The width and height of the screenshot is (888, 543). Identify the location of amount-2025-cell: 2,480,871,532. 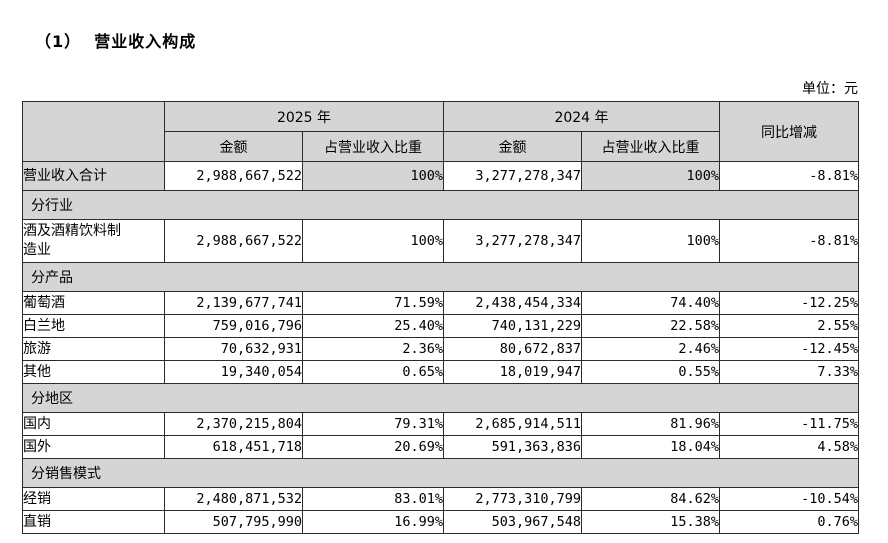
(233, 499).